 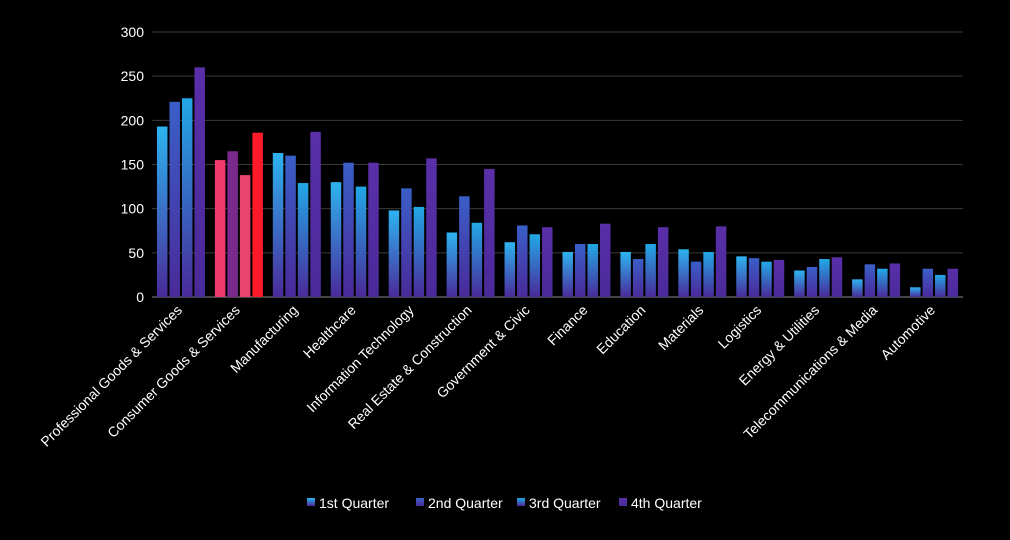 I want to click on x-category-label: Education, so click(x=620, y=329).